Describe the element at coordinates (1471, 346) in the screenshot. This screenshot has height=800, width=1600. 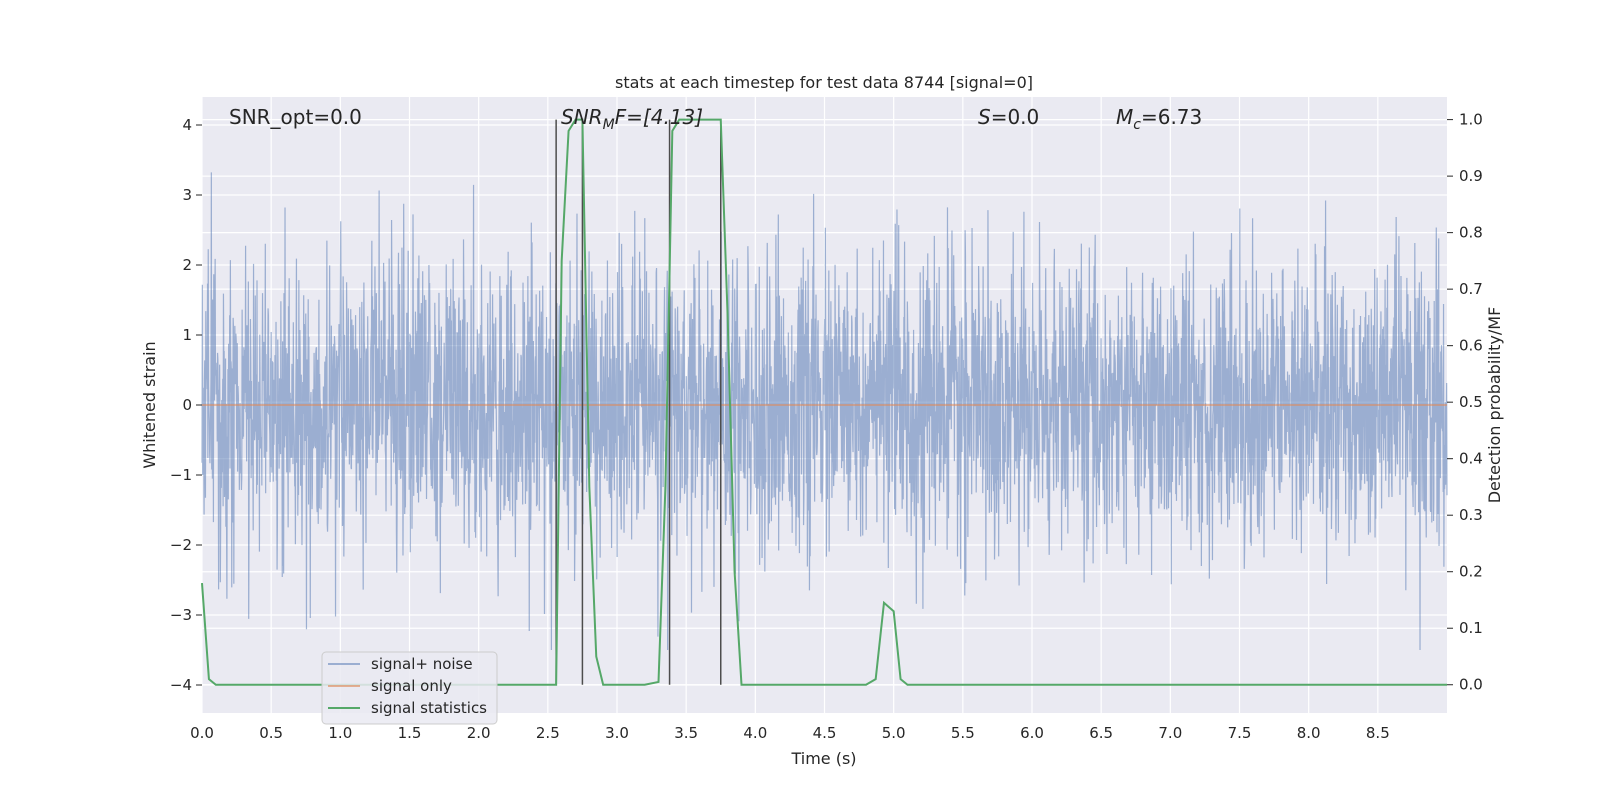
I see `y2-tick-label: 0.6` at that location.